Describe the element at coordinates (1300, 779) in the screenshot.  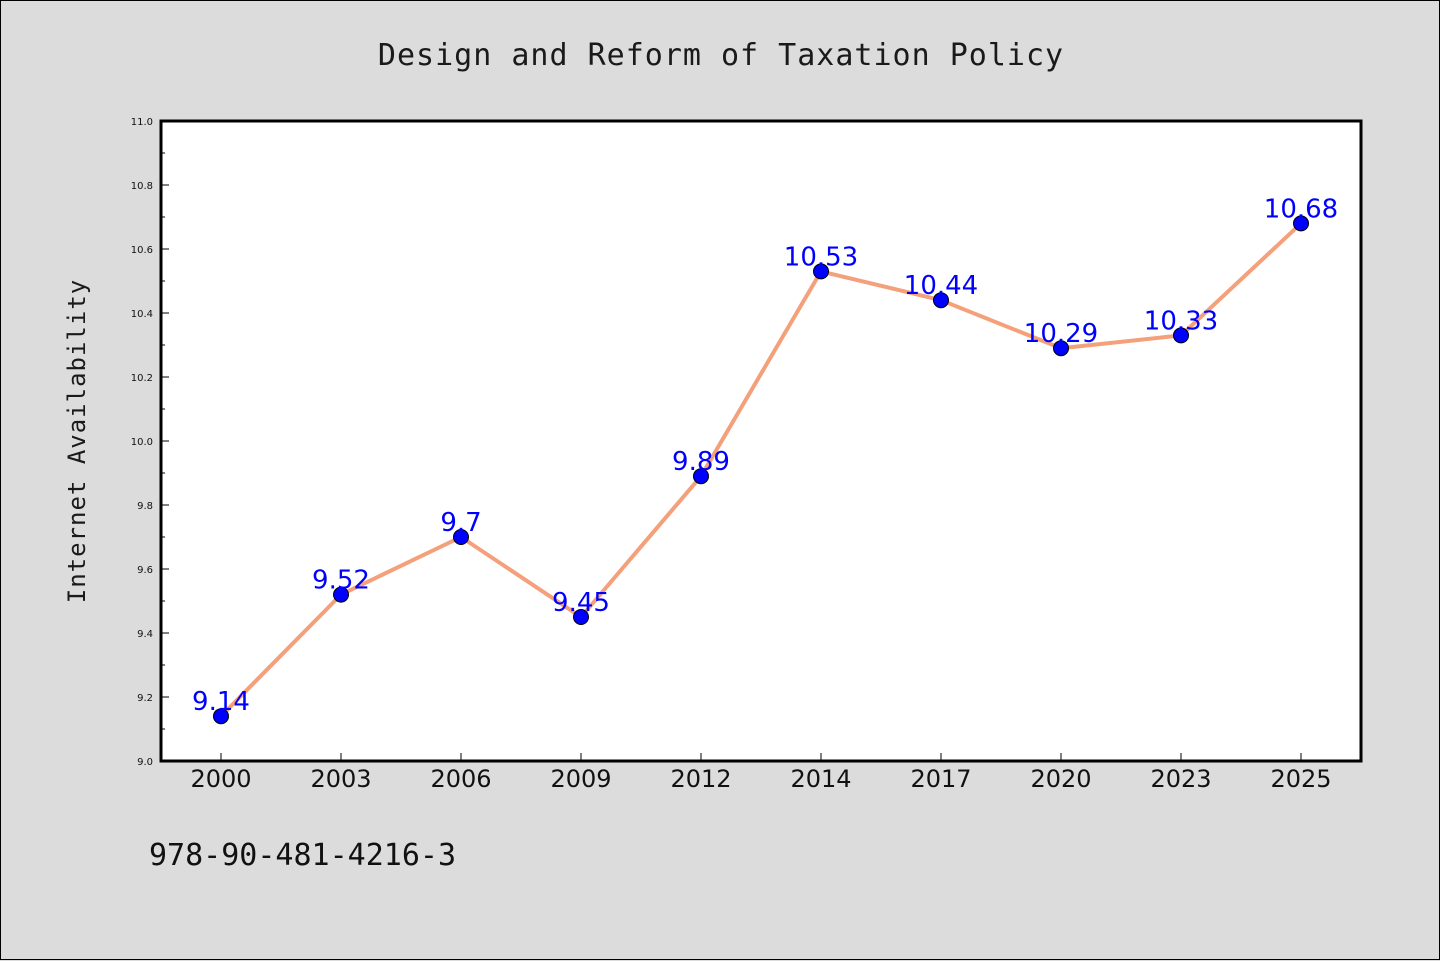
I see `x-tick-label: 2025` at that location.